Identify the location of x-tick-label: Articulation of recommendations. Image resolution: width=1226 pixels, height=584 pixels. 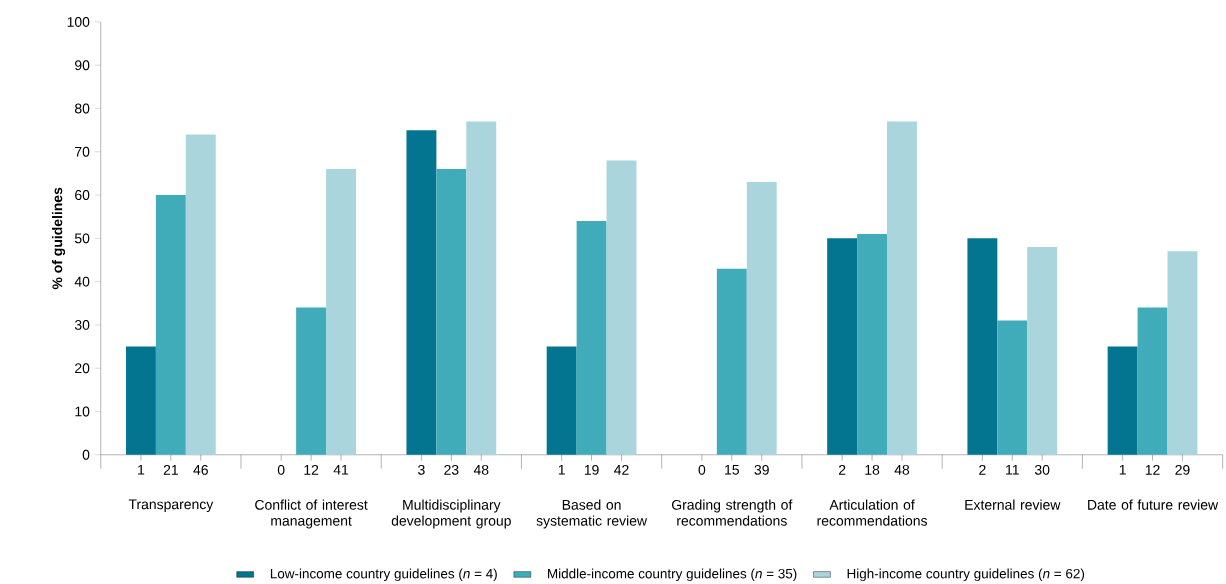
(872, 512).